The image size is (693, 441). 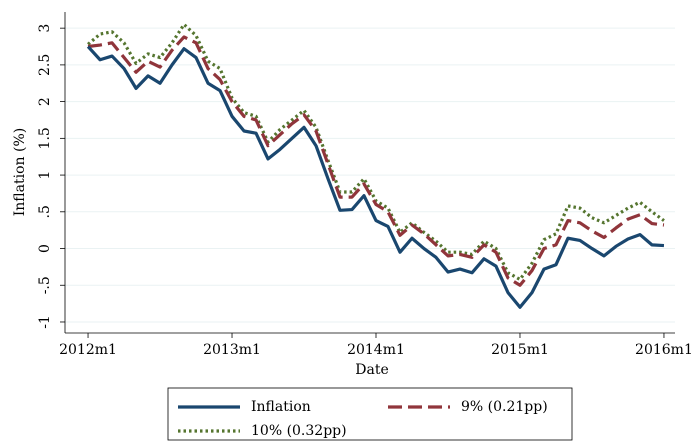 What do you see at coordinates (20, 172) in the screenshot?
I see `y-axis-label: Inflation (%)` at bounding box center [20, 172].